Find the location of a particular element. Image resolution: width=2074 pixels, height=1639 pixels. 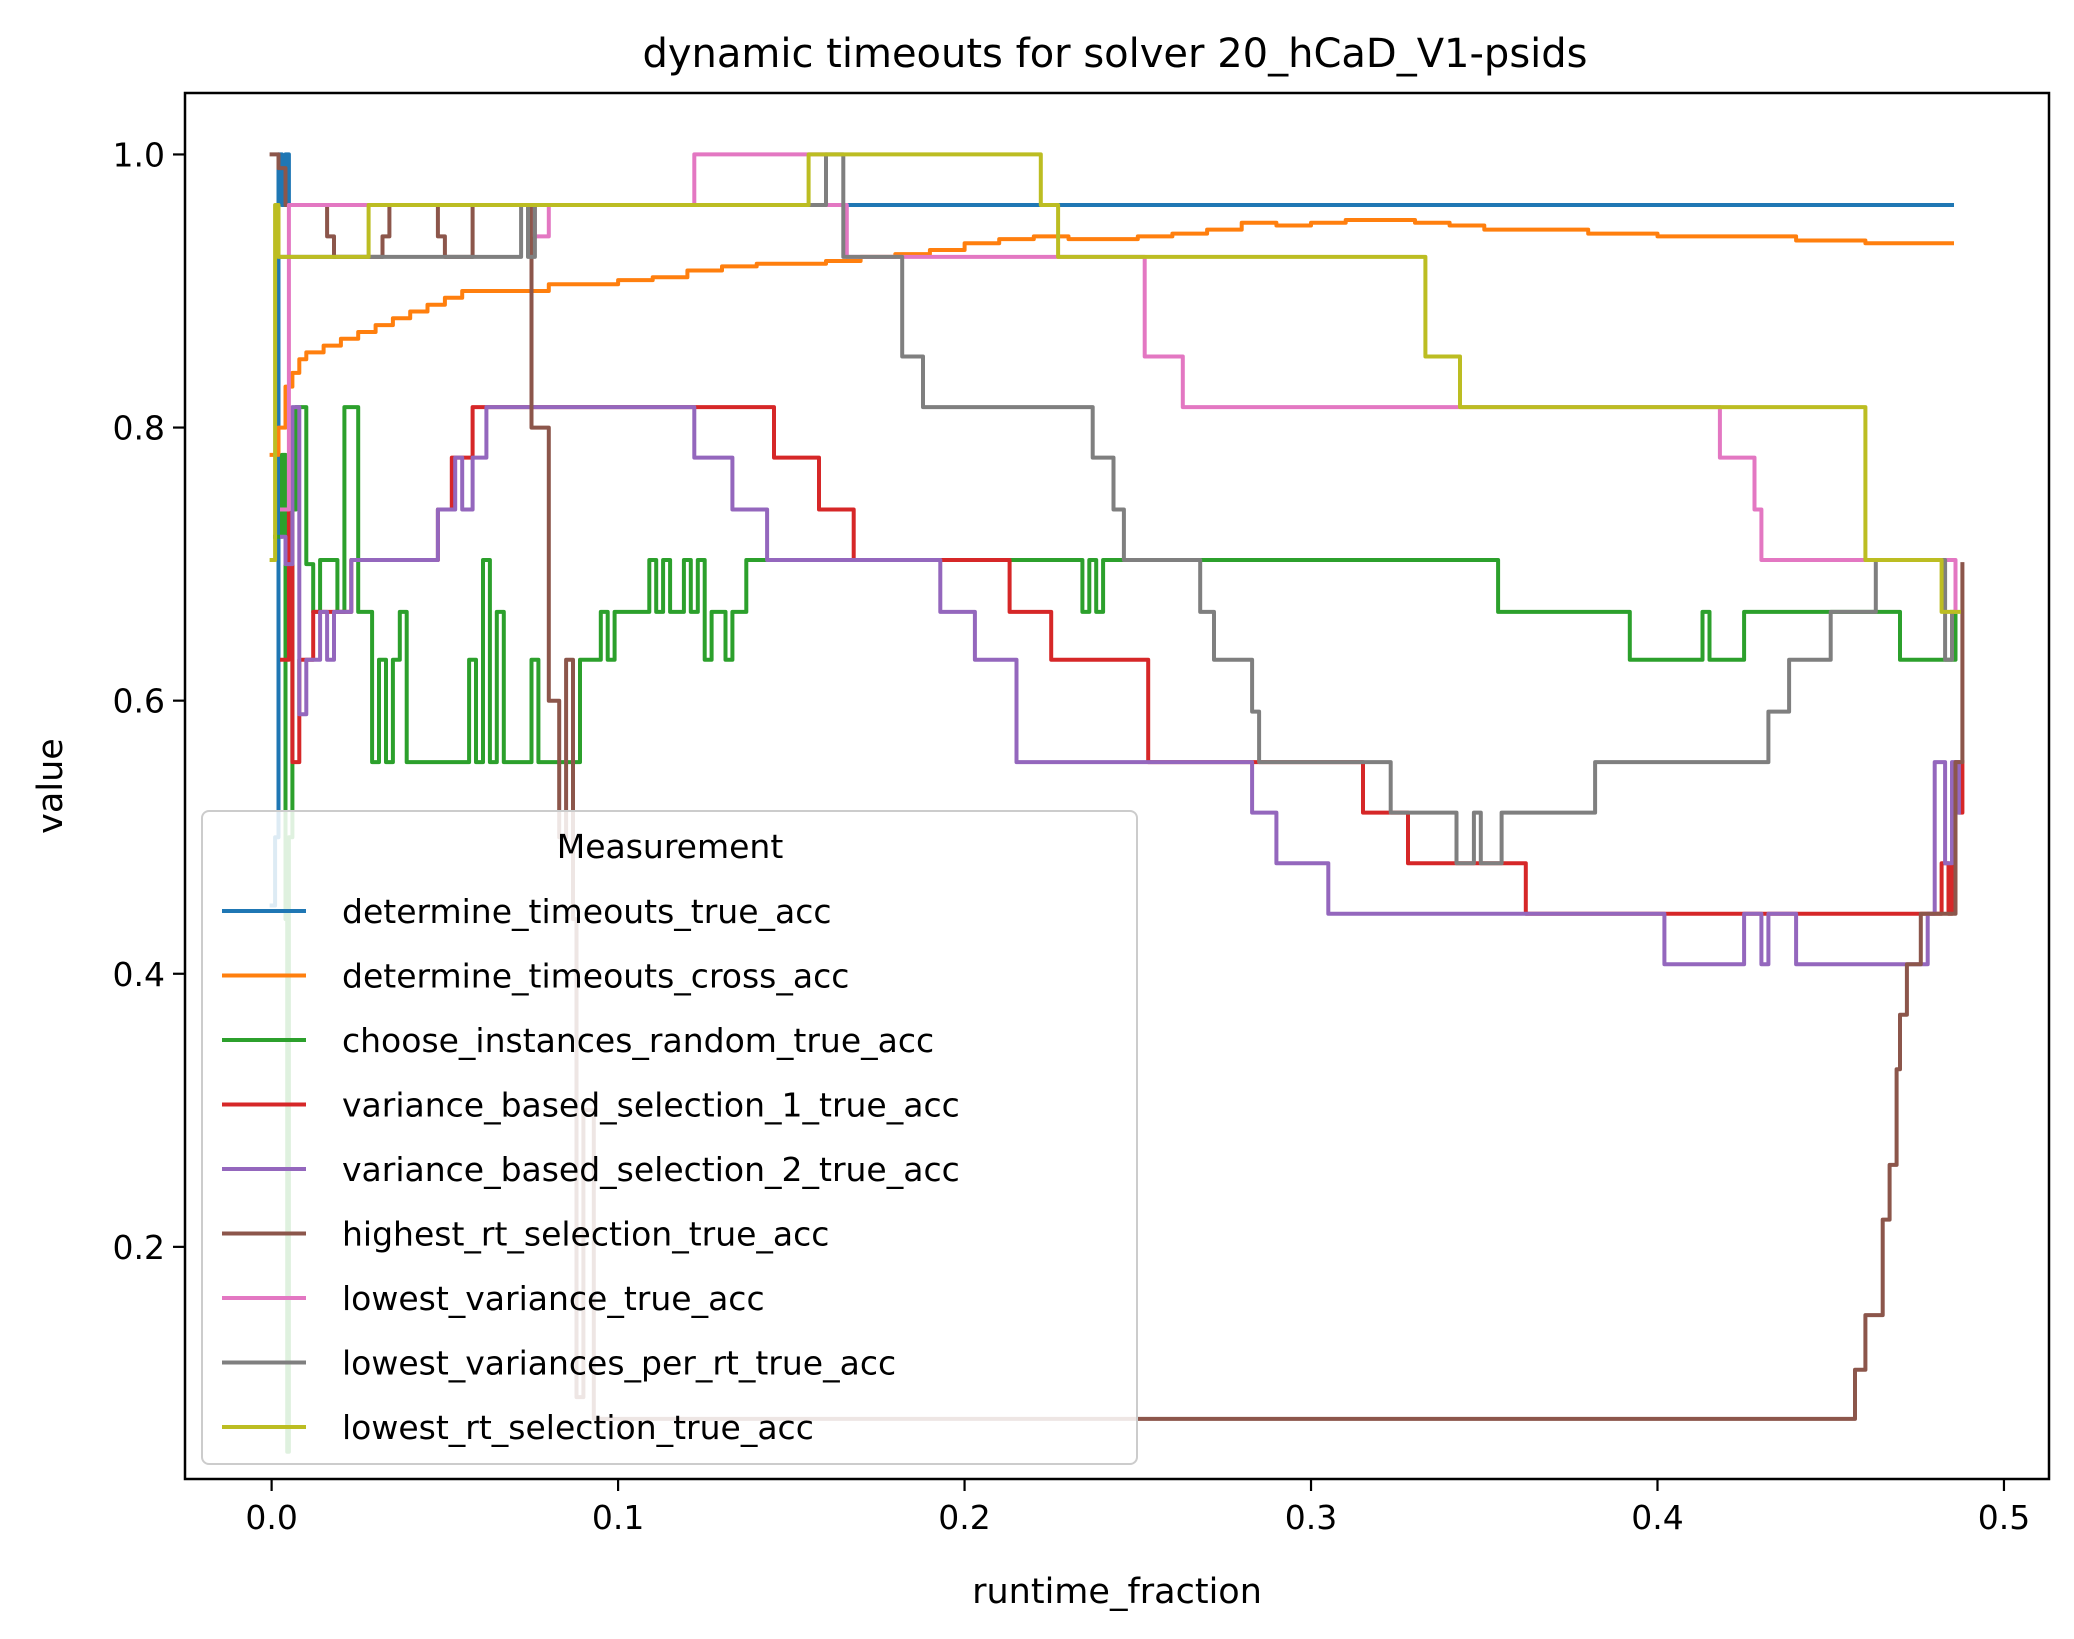

y-axis-label: value is located at coordinates (51, 786).